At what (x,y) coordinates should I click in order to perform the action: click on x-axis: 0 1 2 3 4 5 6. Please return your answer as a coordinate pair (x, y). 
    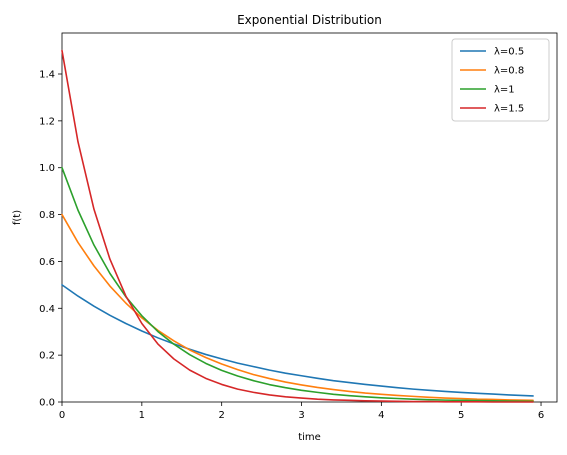
    Looking at the image, I should click on (301, 411).